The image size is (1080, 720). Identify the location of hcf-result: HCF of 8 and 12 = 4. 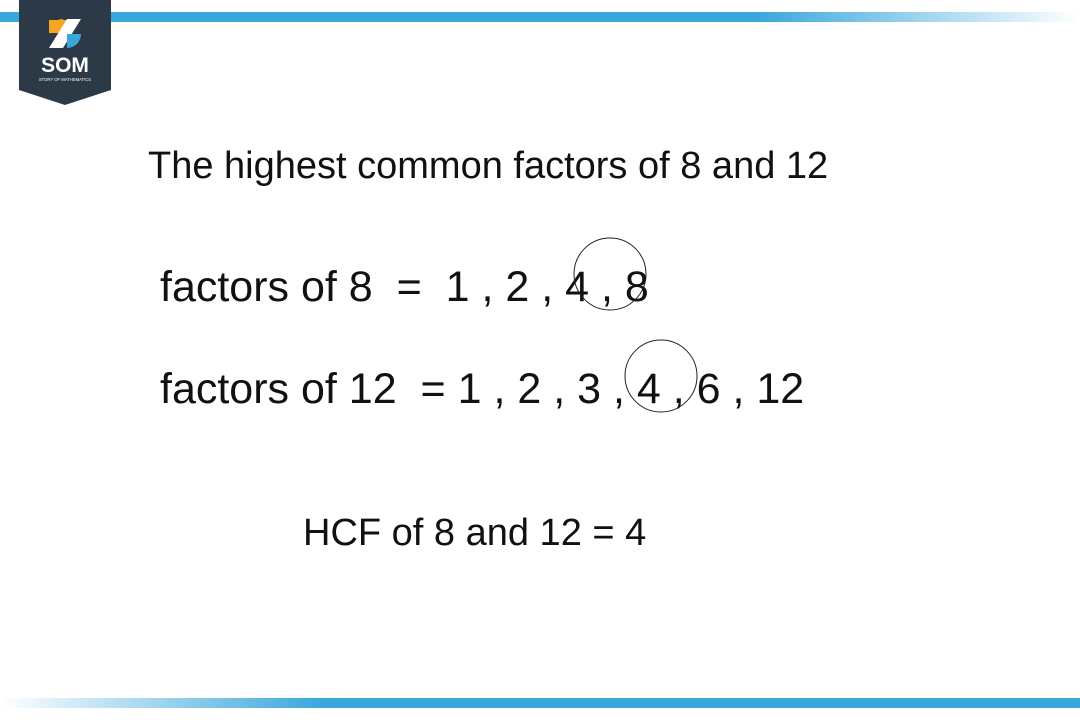
(475, 533).